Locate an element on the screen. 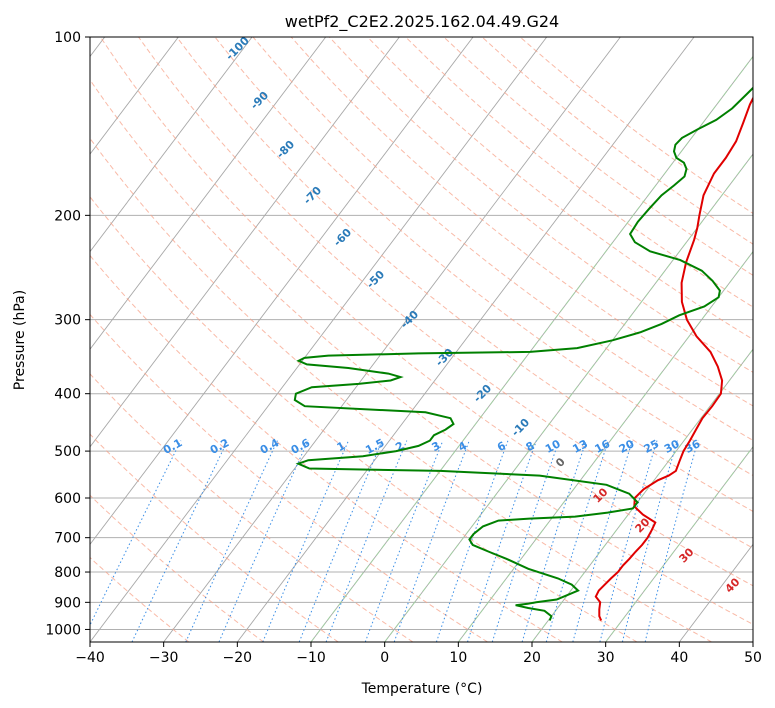 The width and height of the screenshot is (775, 708). x-tick-label: 20 is located at coordinates (532, 658).